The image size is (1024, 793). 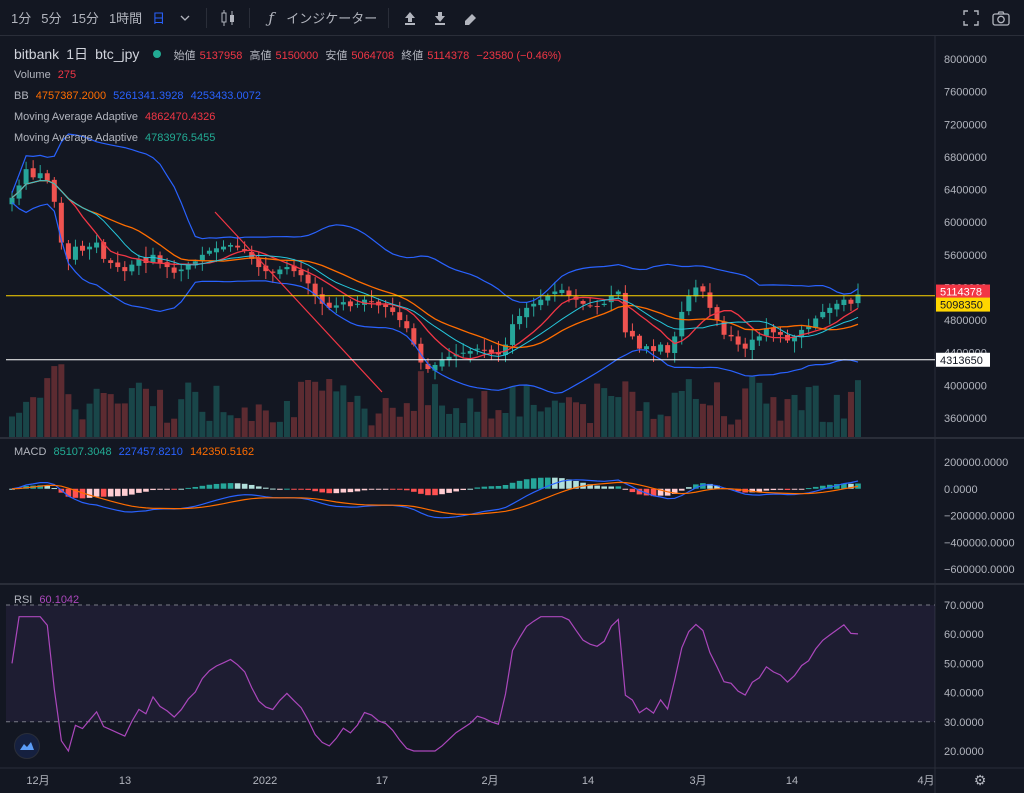 I want to click on time-tick-label: 14, so click(x=792, y=781).